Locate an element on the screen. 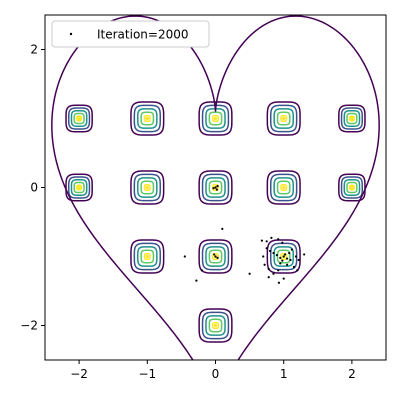 Image resolution: width=400 pixels, height=400 pixels. x-tick-label: −2 is located at coordinates (79, 374).